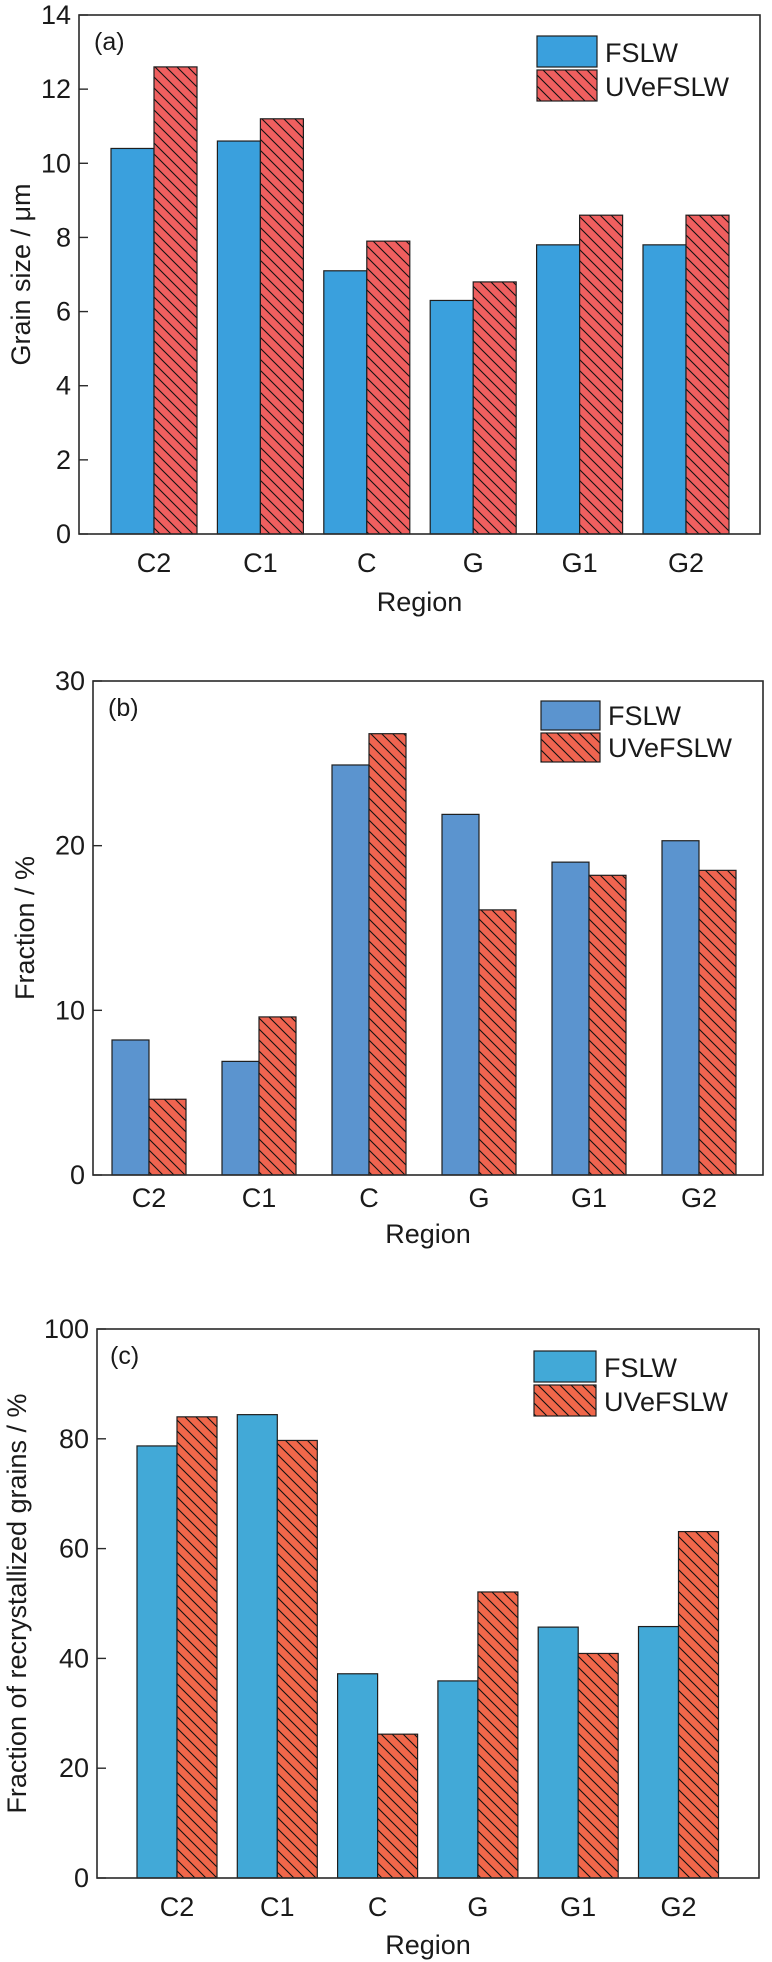 This screenshot has height=1962, width=772. What do you see at coordinates (74, 1658) in the screenshot?
I see `y-tick-label: 40` at bounding box center [74, 1658].